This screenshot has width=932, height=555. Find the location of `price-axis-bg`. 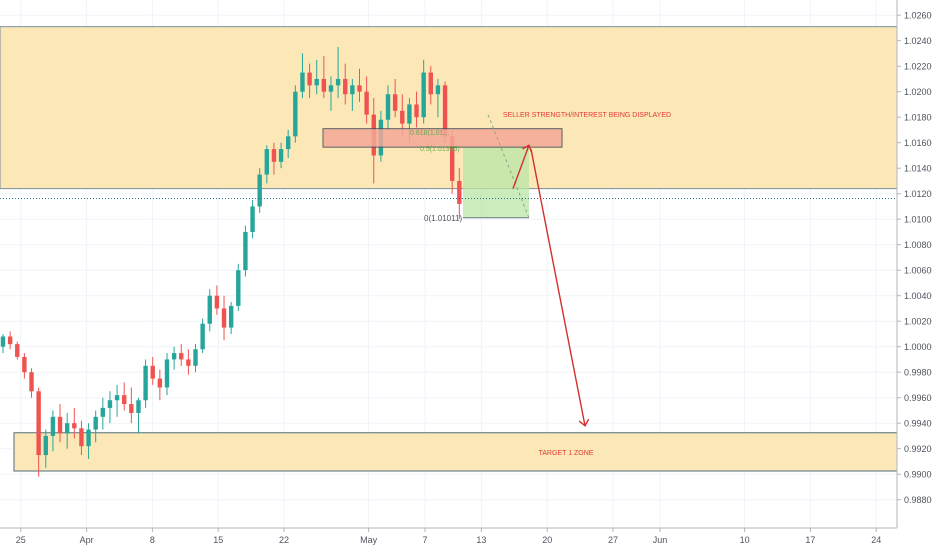

price-axis-bg is located at coordinates (914, 275).